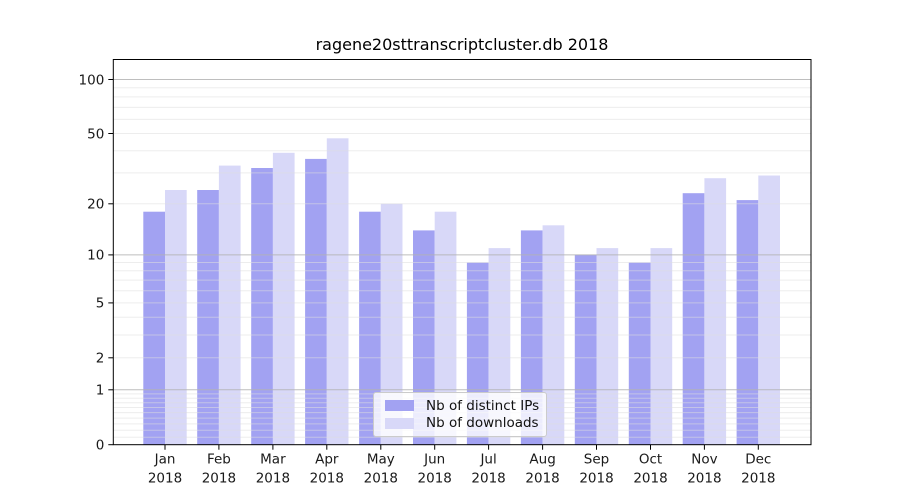  What do you see at coordinates (399, 423) in the screenshot?
I see `legend-swatch-downloads` at bounding box center [399, 423].